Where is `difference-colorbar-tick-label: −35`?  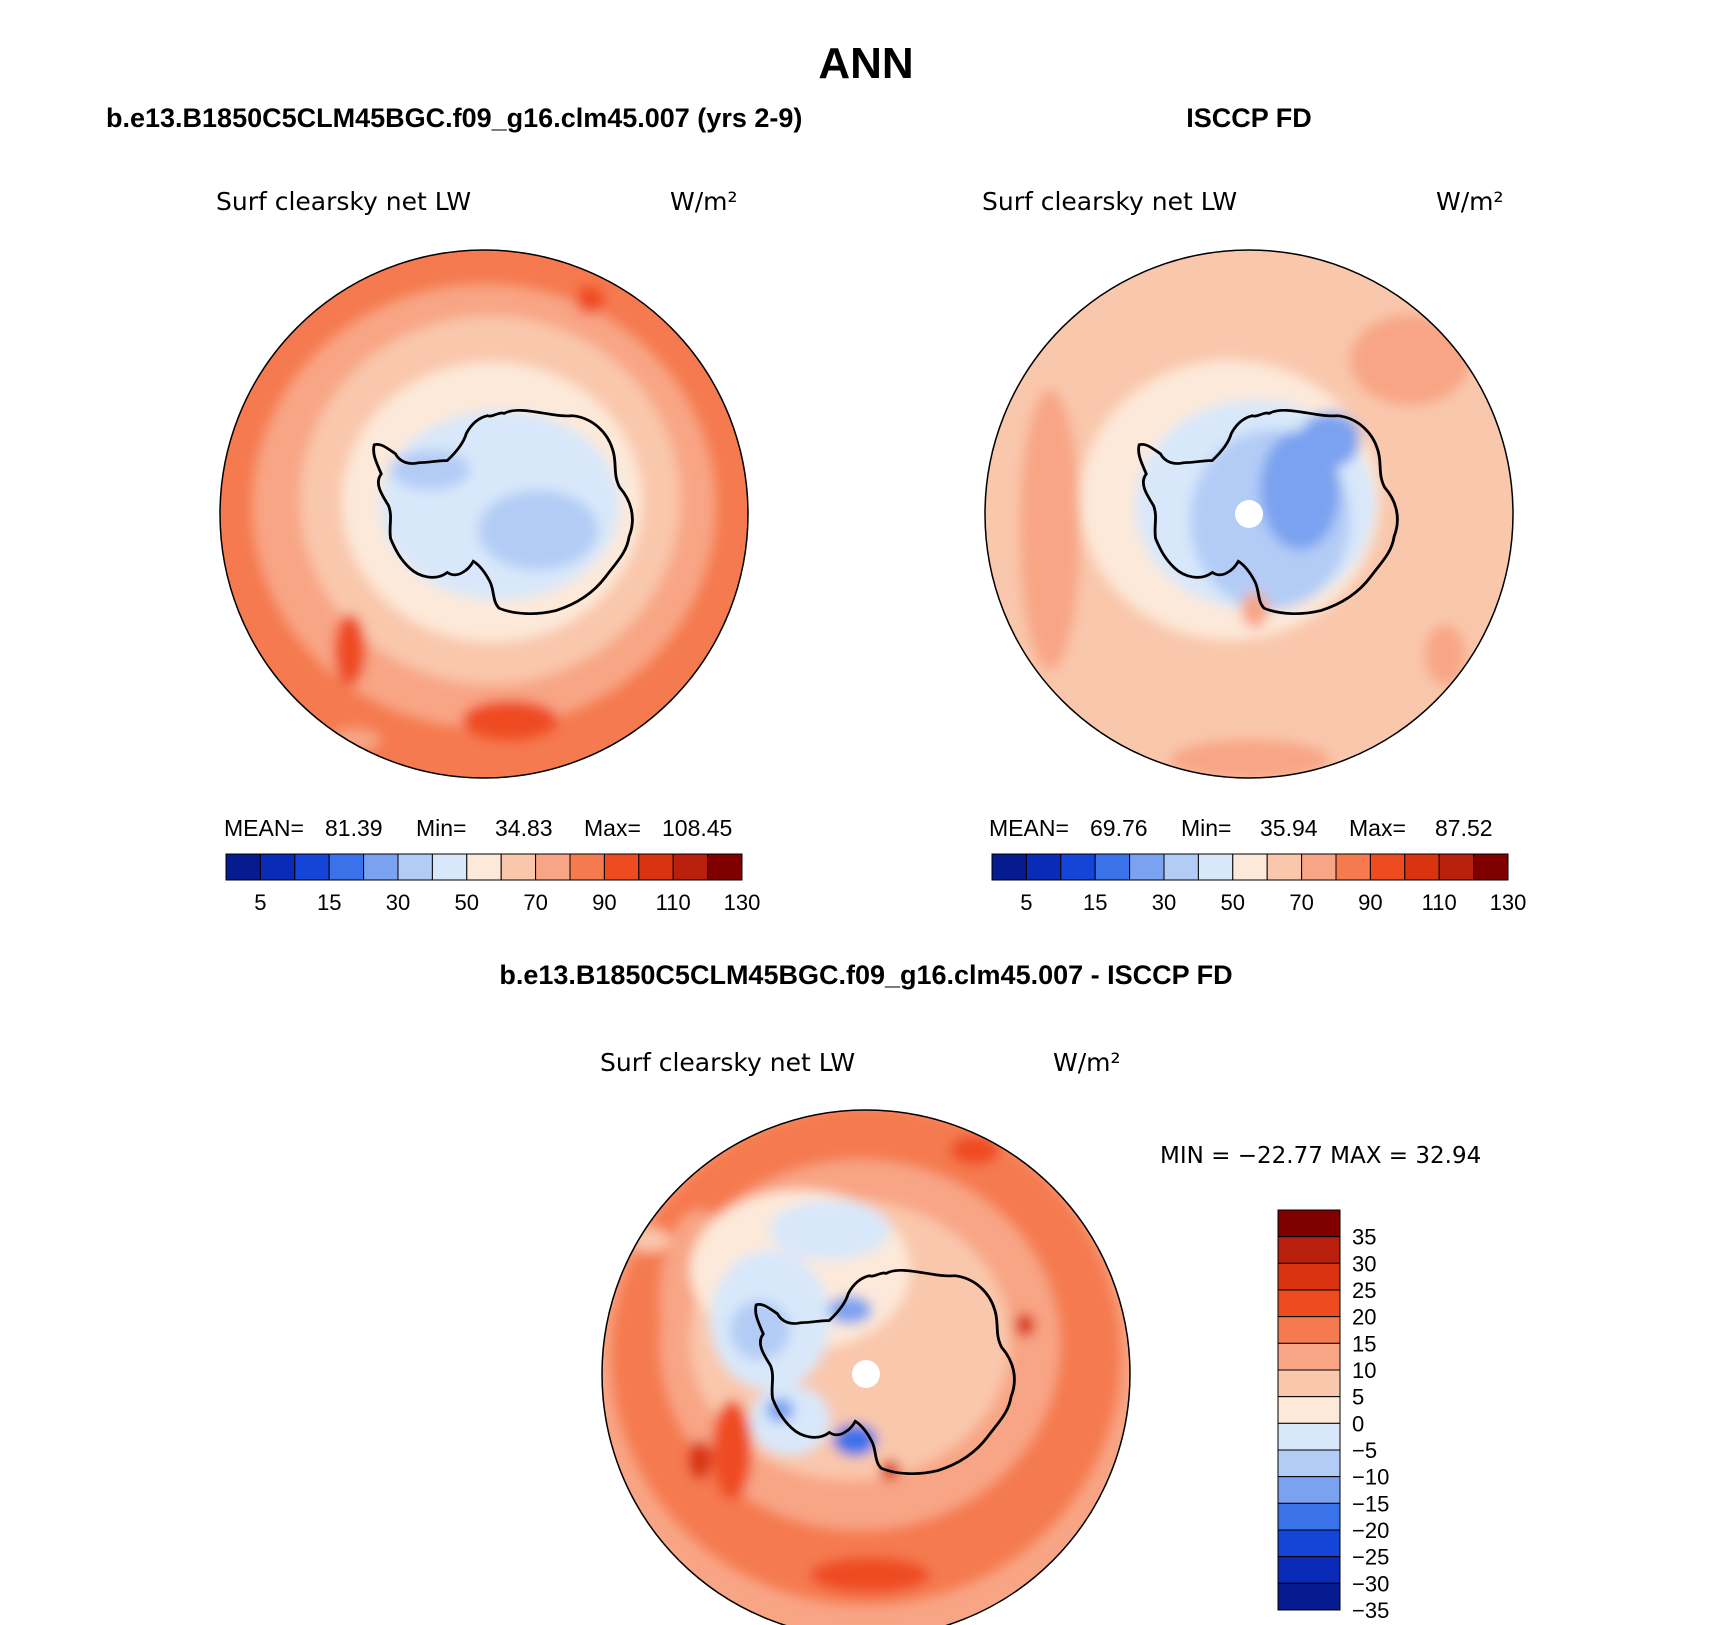 difference-colorbar-tick-label: −35 is located at coordinates (1370, 1610).